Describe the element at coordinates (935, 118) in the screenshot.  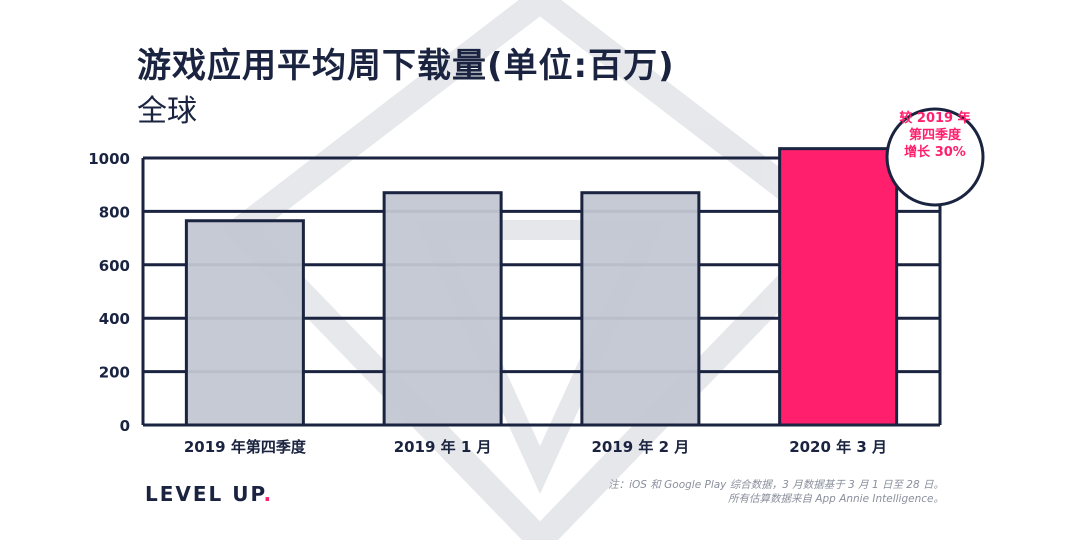
I see `callout-line: 较 2019 年` at that location.